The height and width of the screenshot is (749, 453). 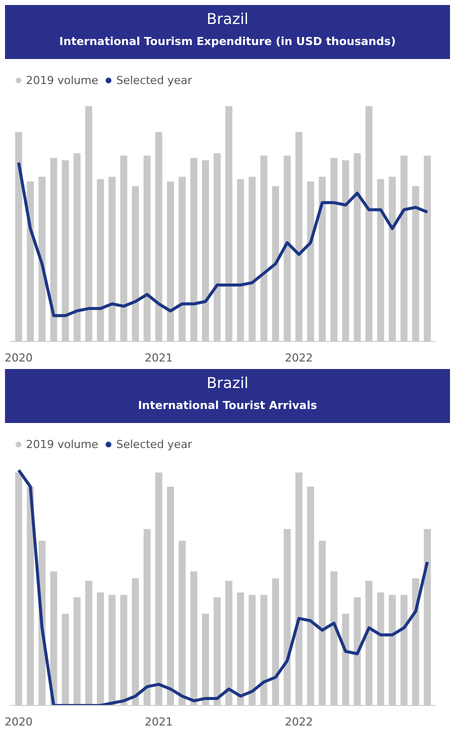 I want to click on chart-subtitle: International Tourist Arrivals, so click(x=228, y=406).